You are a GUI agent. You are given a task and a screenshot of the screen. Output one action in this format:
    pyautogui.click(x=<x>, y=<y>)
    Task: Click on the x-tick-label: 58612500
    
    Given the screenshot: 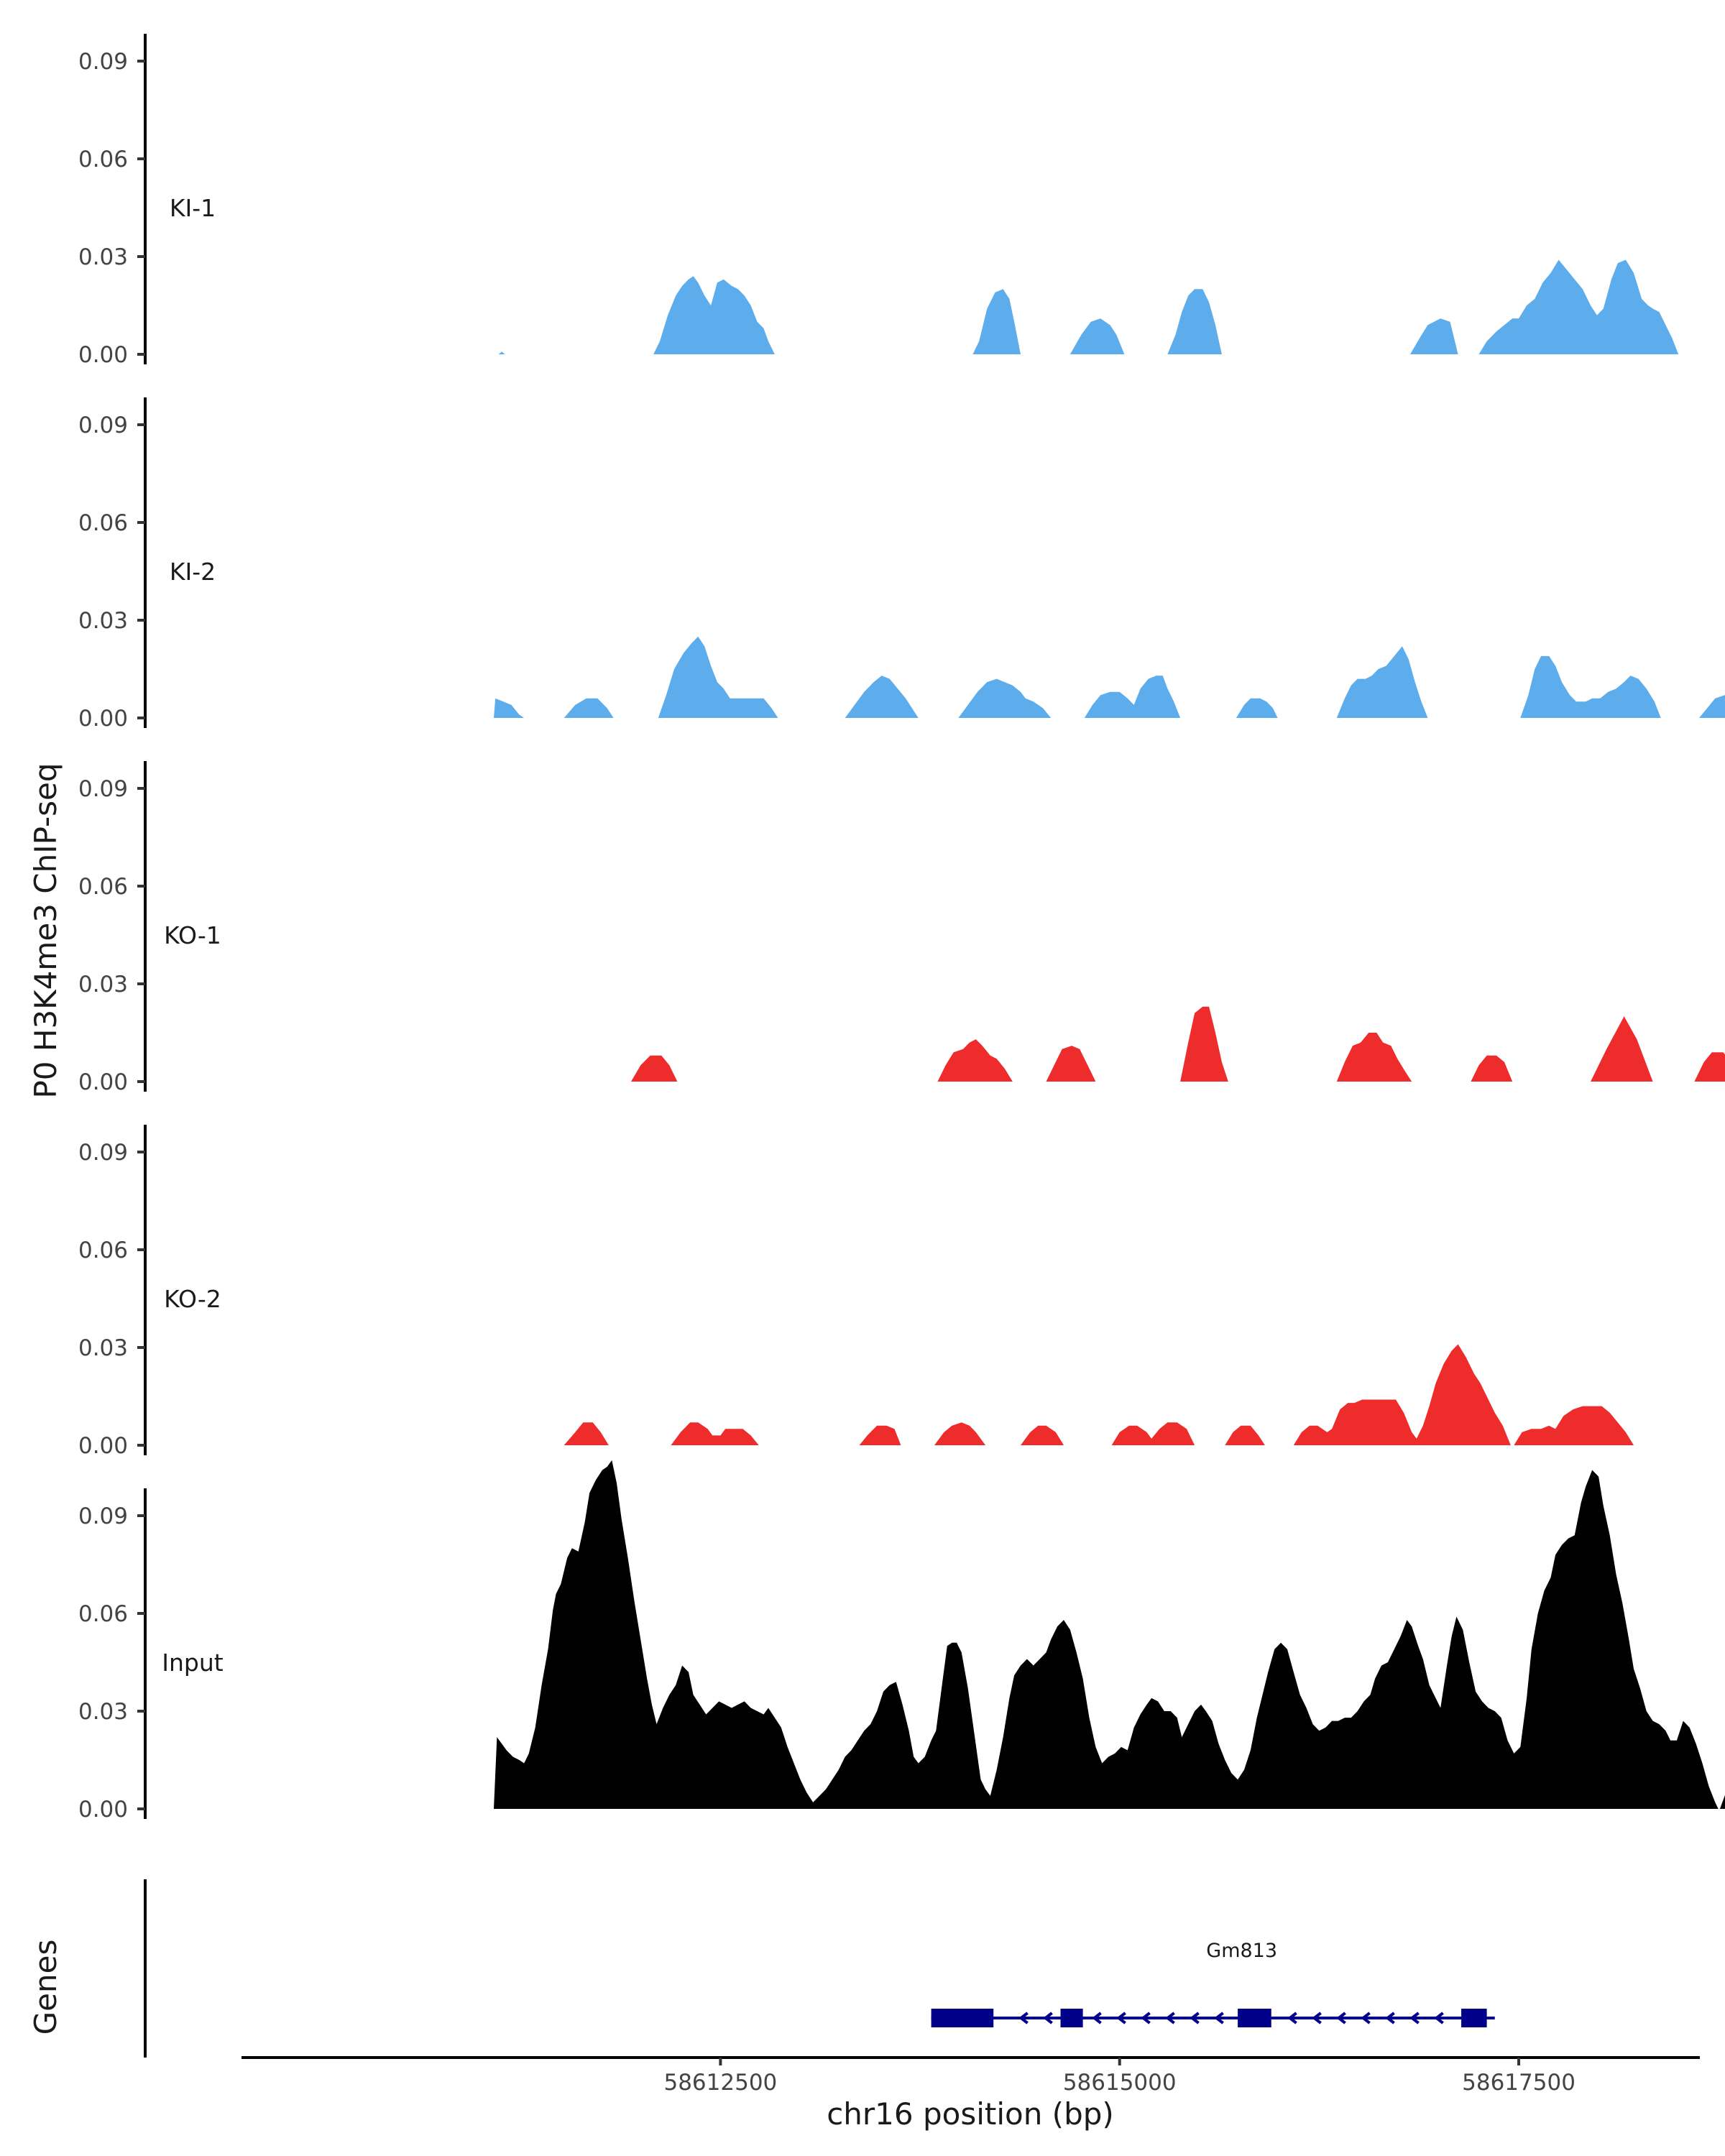 What is the action you would take?
    pyautogui.click(x=720, y=2083)
    